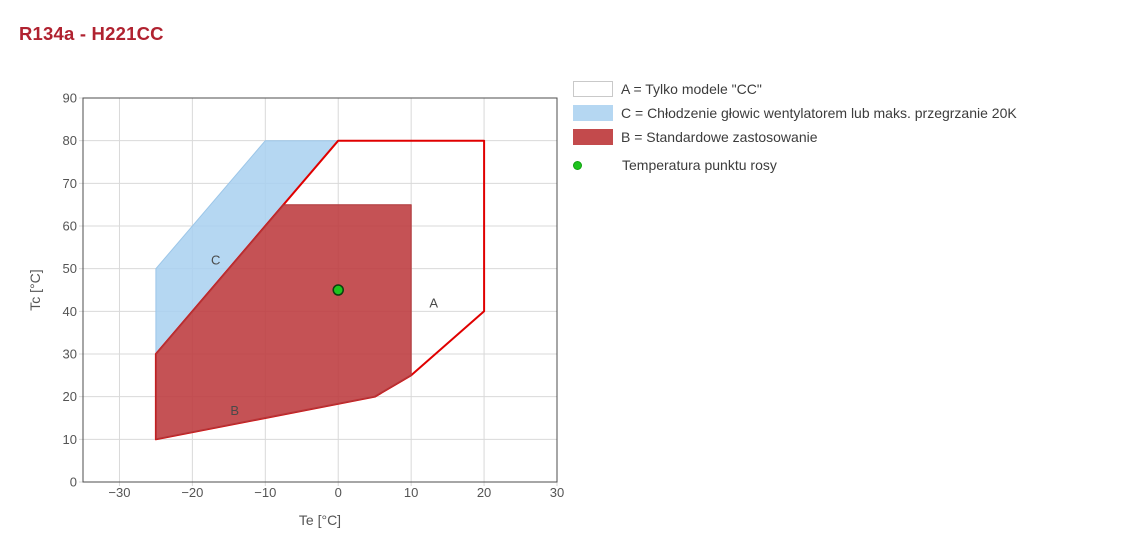 The height and width of the screenshot is (550, 1130). Describe the element at coordinates (234, 410) in the screenshot. I see `region-label-B: B` at that location.